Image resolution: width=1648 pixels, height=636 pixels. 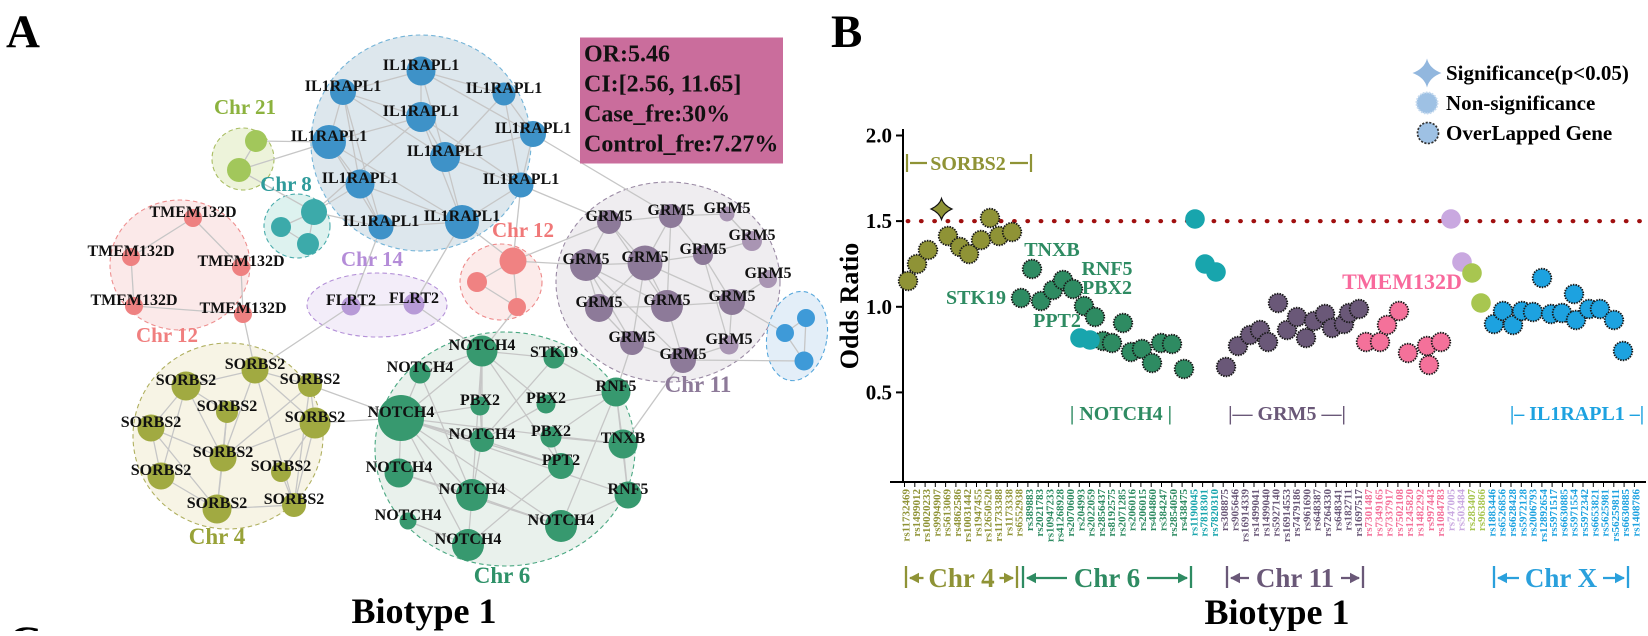 What do you see at coordinates (1359, 513) in the screenshot?
I see `svg-text: rs1697517` at bounding box center [1359, 513].